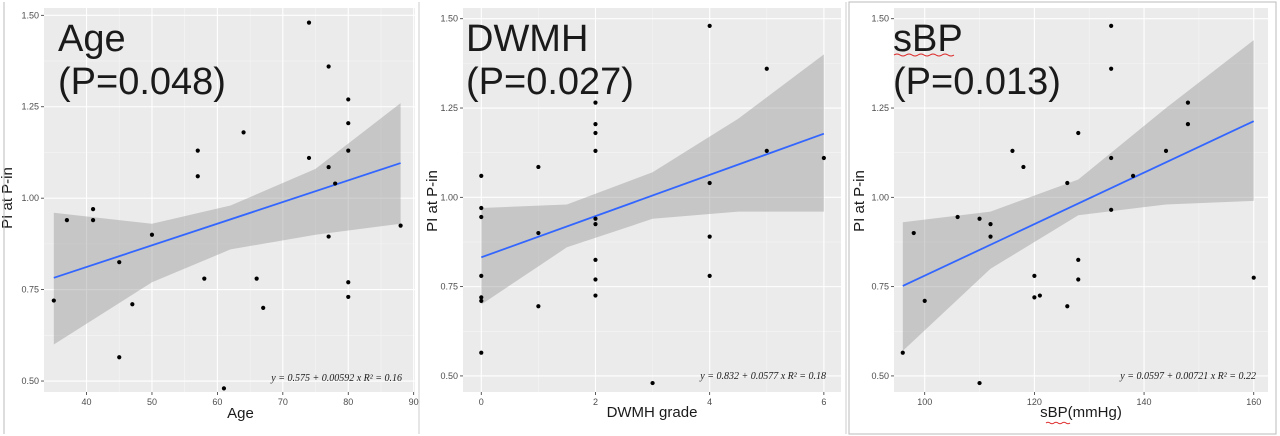 The image size is (1280, 436). What do you see at coordinates (142, 82) in the screenshot?
I see `panel-p-value: (P=0.048)` at bounding box center [142, 82].